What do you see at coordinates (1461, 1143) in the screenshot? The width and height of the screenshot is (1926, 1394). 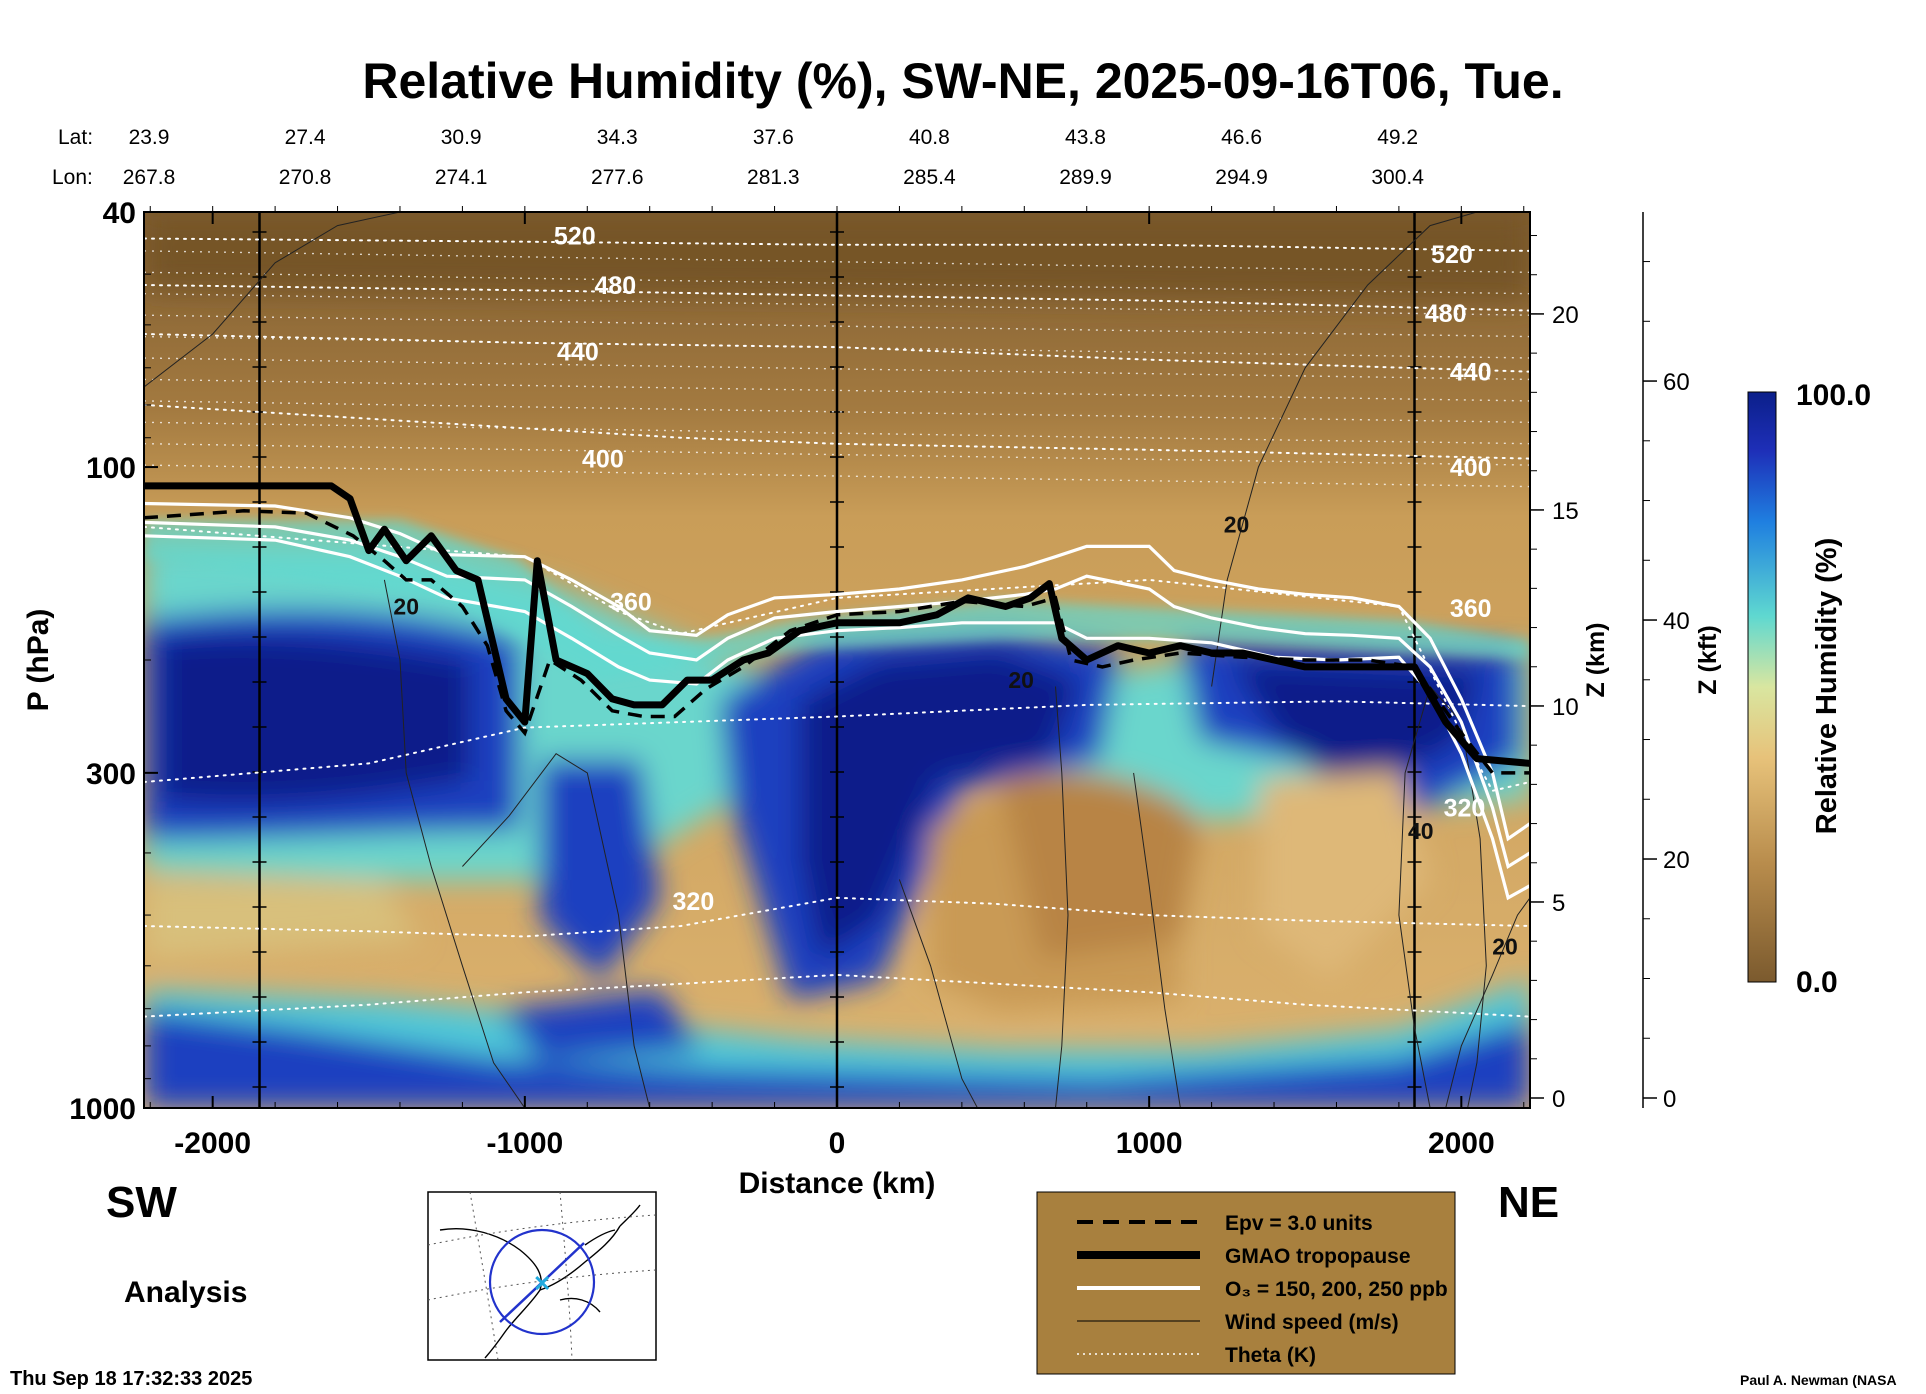 I see `x-tick-label: 2000` at bounding box center [1461, 1143].